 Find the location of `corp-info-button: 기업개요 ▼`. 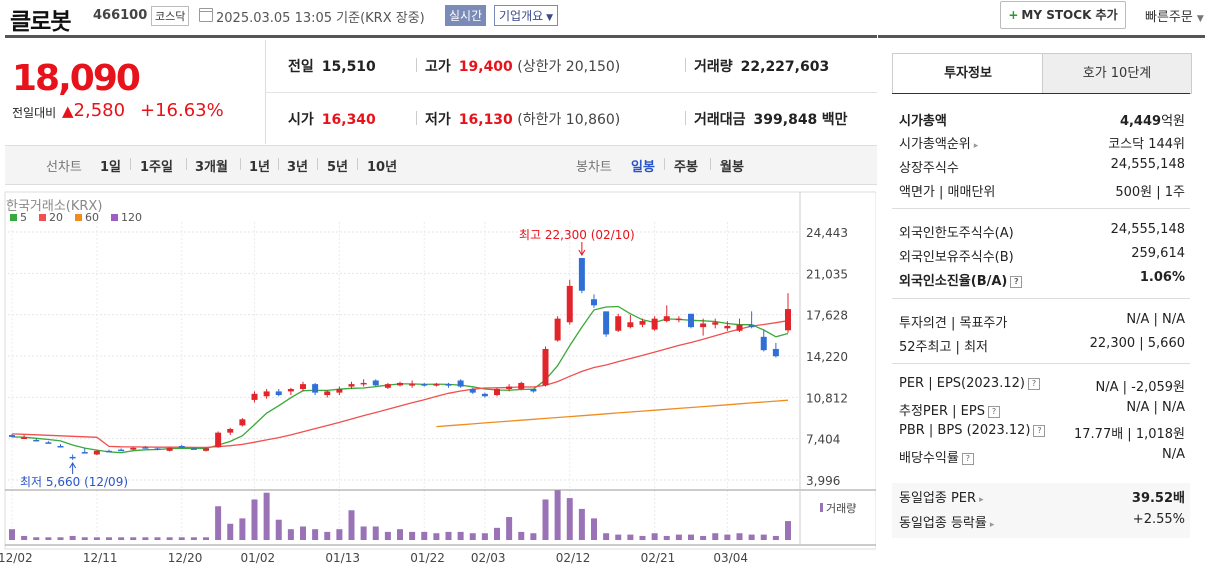

corp-info-button: 기업개요 ▼ is located at coordinates (526, 15).